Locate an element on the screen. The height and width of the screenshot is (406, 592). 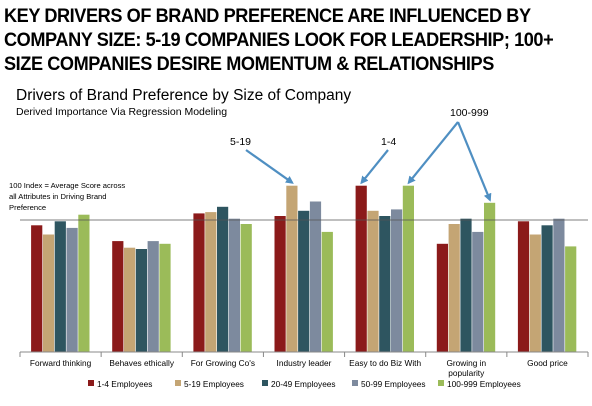
annotation-1-4: 1-4 is located at coordinates (388, 142).